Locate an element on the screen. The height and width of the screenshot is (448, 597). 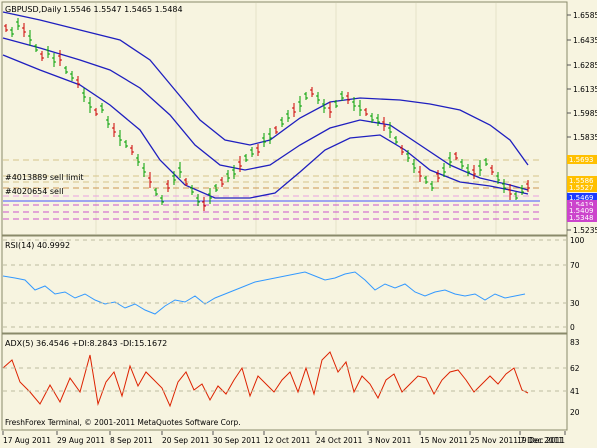
rsi-line is located at coordinates (264, 293).